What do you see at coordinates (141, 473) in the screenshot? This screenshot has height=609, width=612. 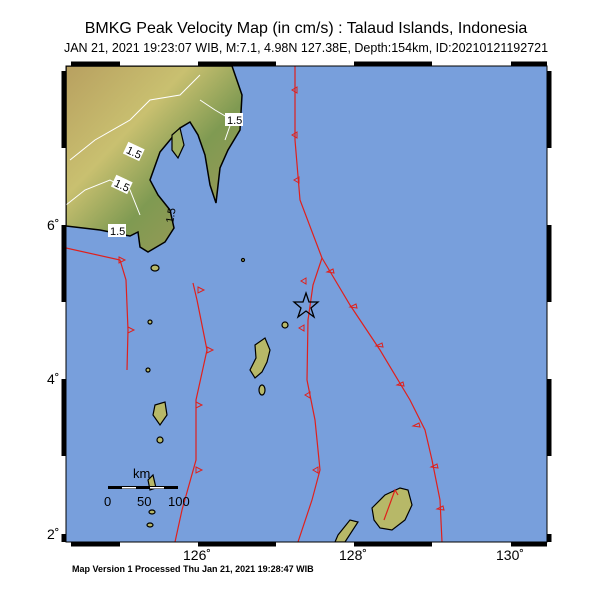 I see `svg-text: km` at bounding box center [141, 473].